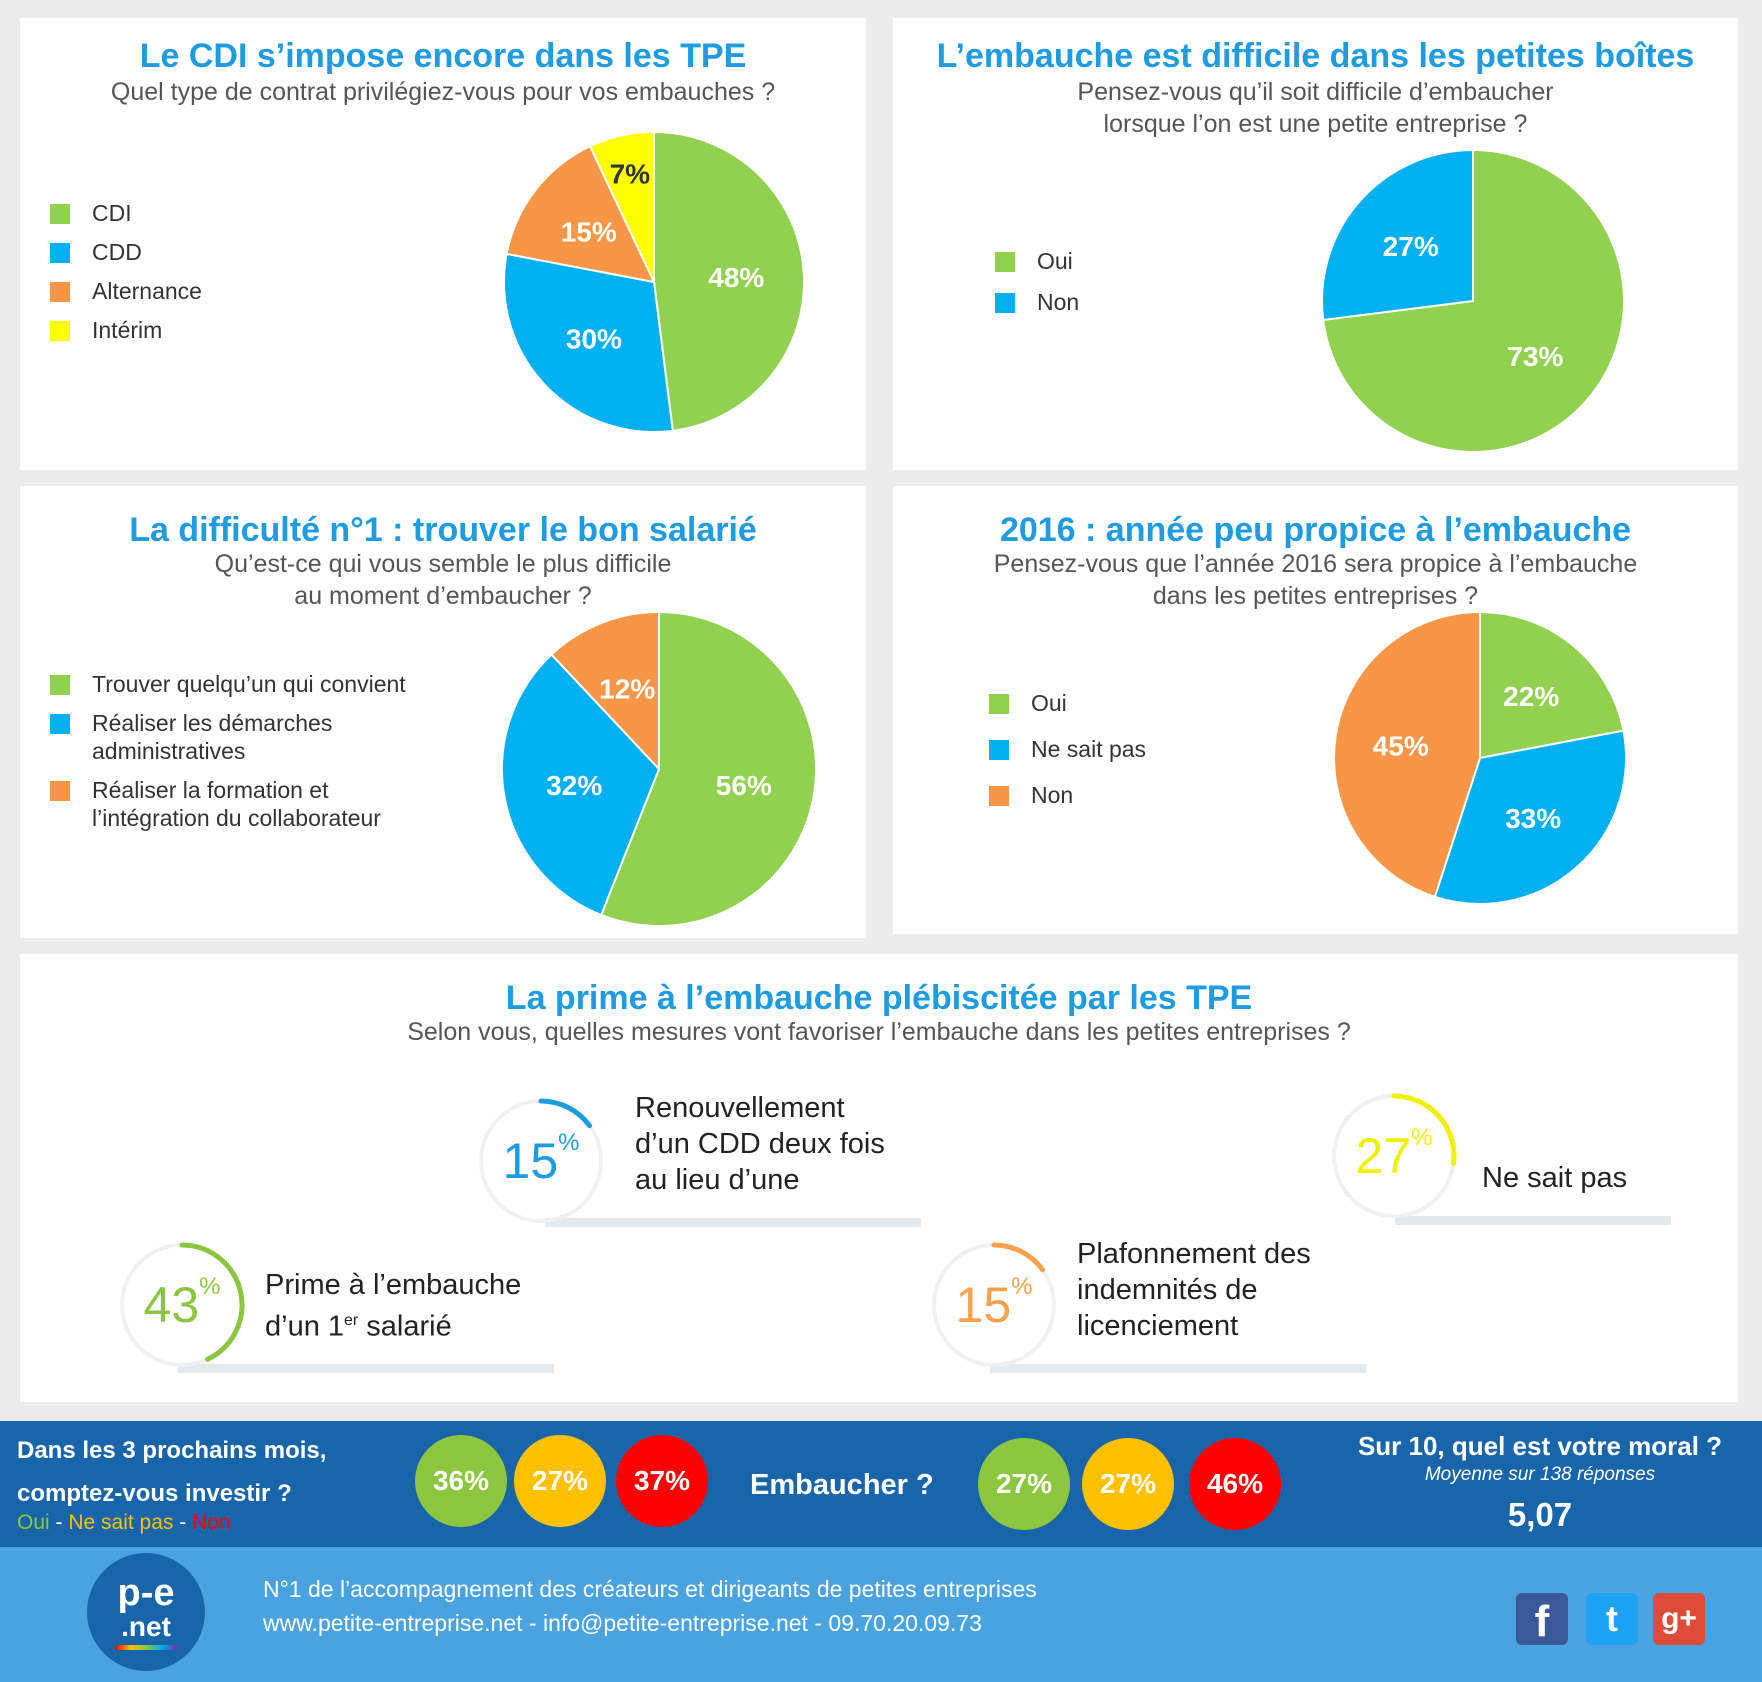 This screenshot has width=1762, height=1682. I want to click on legend-label: Trouver quelqu’un qui convient, so click(249, 684).